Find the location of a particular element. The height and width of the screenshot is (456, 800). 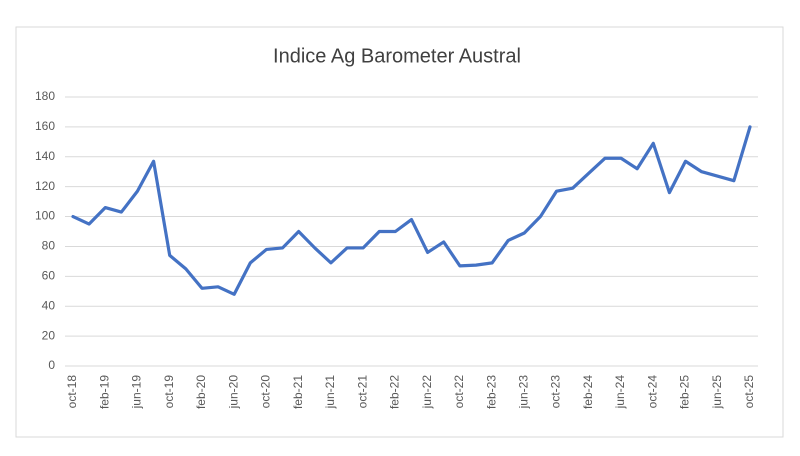

x-tick-label: oct-19 is located at coordinates (169, 392).